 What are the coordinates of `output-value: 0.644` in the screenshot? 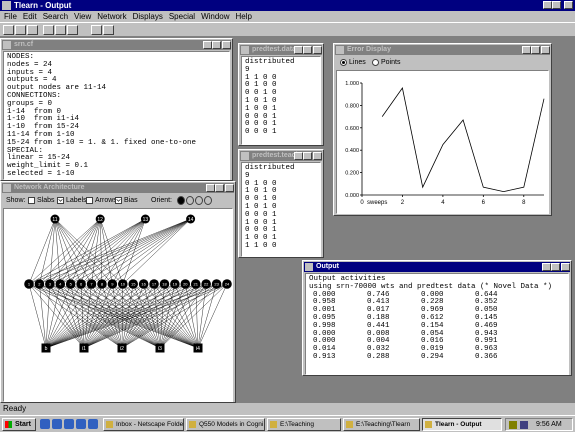 It's located at (486, 294).